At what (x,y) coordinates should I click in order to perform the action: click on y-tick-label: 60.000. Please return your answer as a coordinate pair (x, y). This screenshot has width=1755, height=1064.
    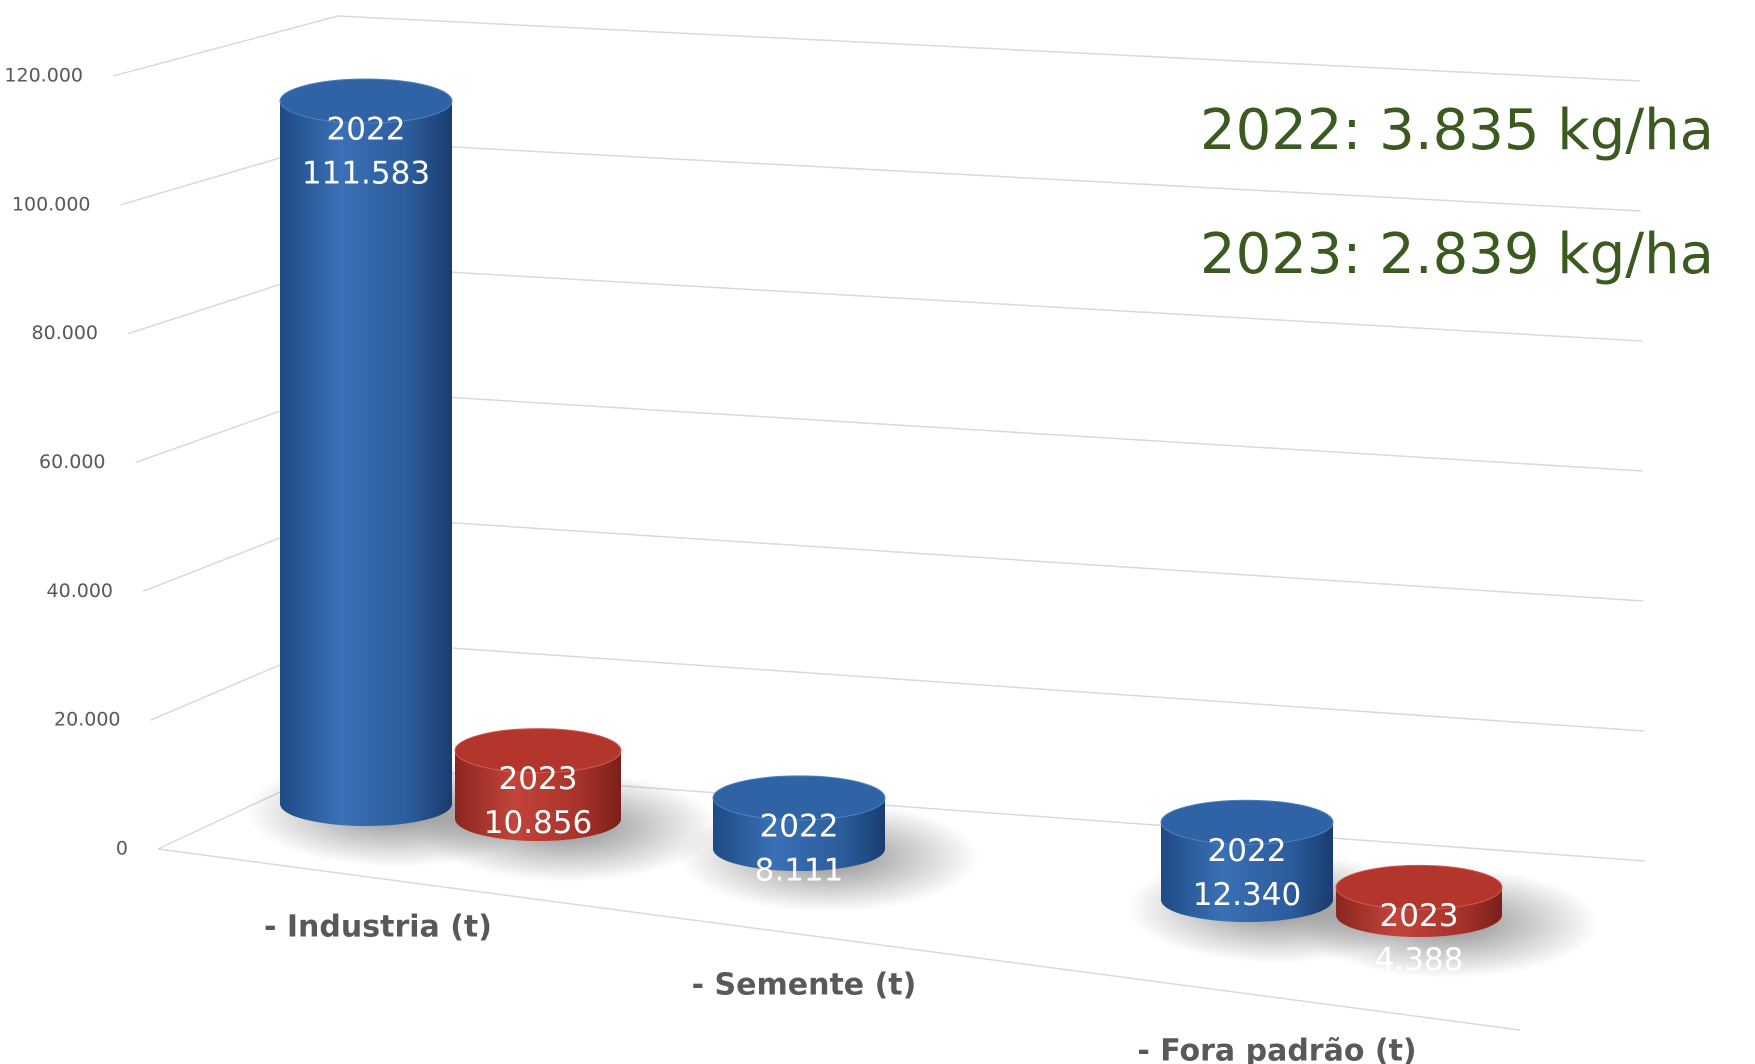
    Looking at the image, I should click on (72, 462).